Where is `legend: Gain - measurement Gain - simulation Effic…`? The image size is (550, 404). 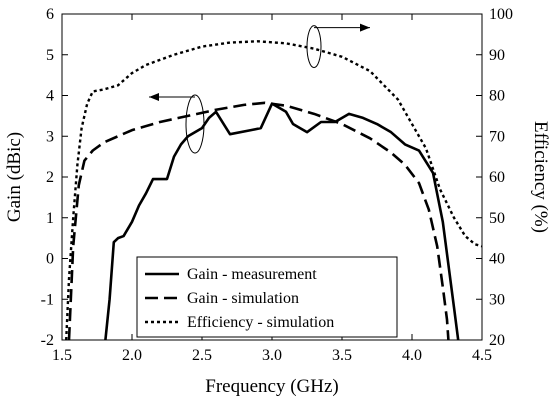
legend: Gain - measurement Gain - simulation Effic… is located at coordinates (267, 297).